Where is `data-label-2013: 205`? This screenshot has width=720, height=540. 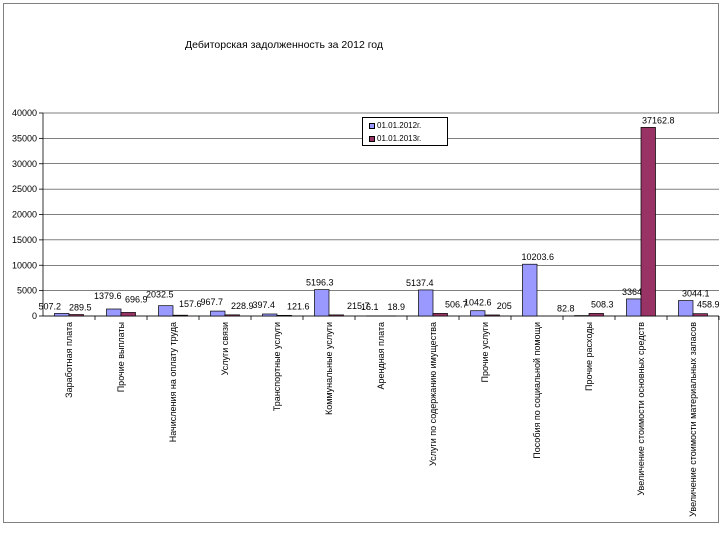 data-label-2013: 205 is located at coordinates (504, 306).